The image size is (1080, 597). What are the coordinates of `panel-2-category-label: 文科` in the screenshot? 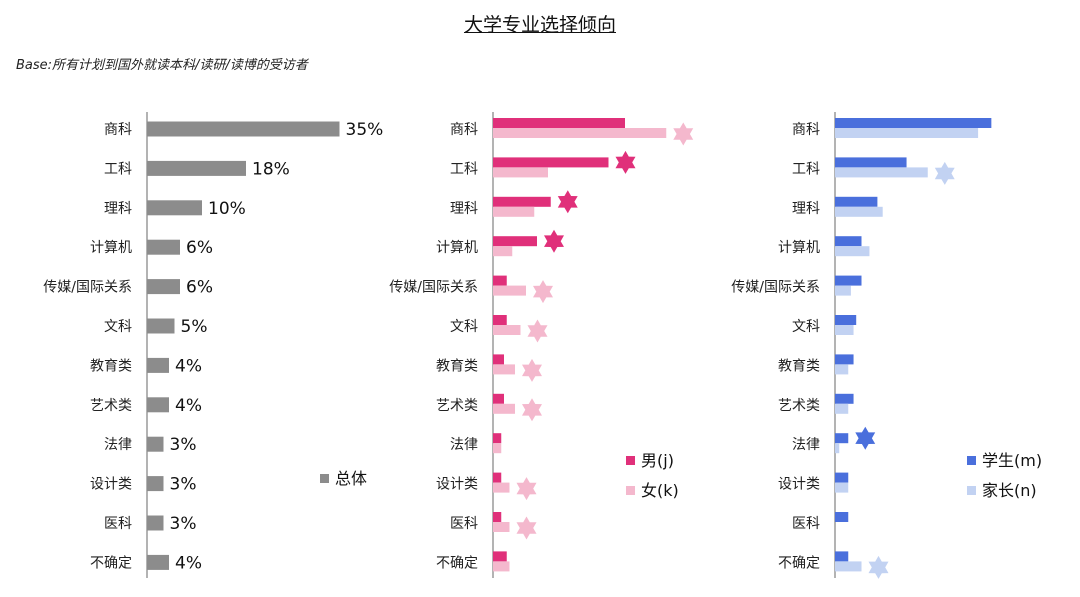 It's located at (464, 327).